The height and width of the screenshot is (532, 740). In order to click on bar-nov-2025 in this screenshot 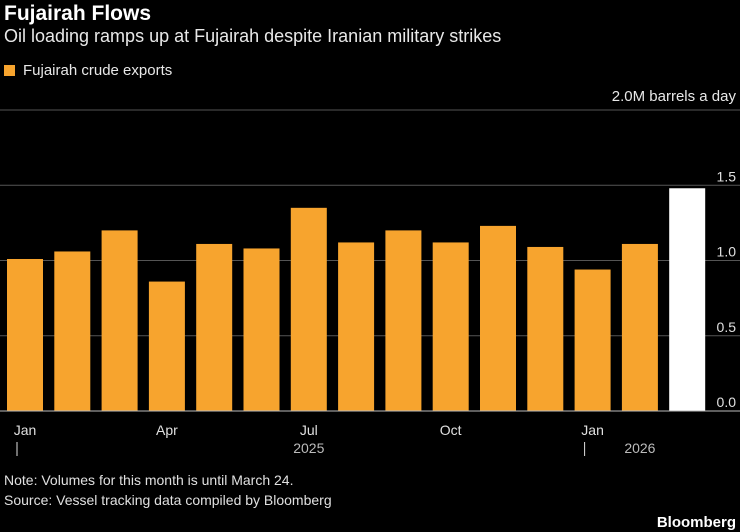, I will do `click(498, 318)`.